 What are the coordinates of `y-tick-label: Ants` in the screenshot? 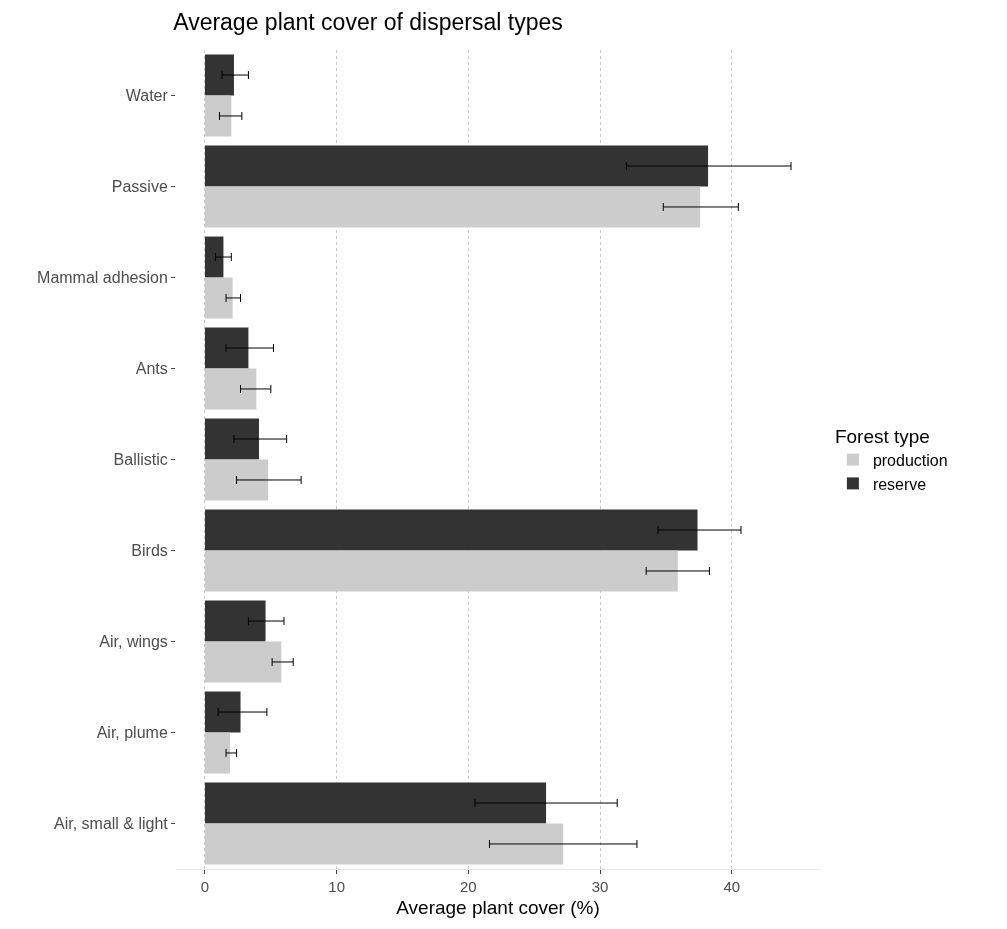 It's located at (151, 369).